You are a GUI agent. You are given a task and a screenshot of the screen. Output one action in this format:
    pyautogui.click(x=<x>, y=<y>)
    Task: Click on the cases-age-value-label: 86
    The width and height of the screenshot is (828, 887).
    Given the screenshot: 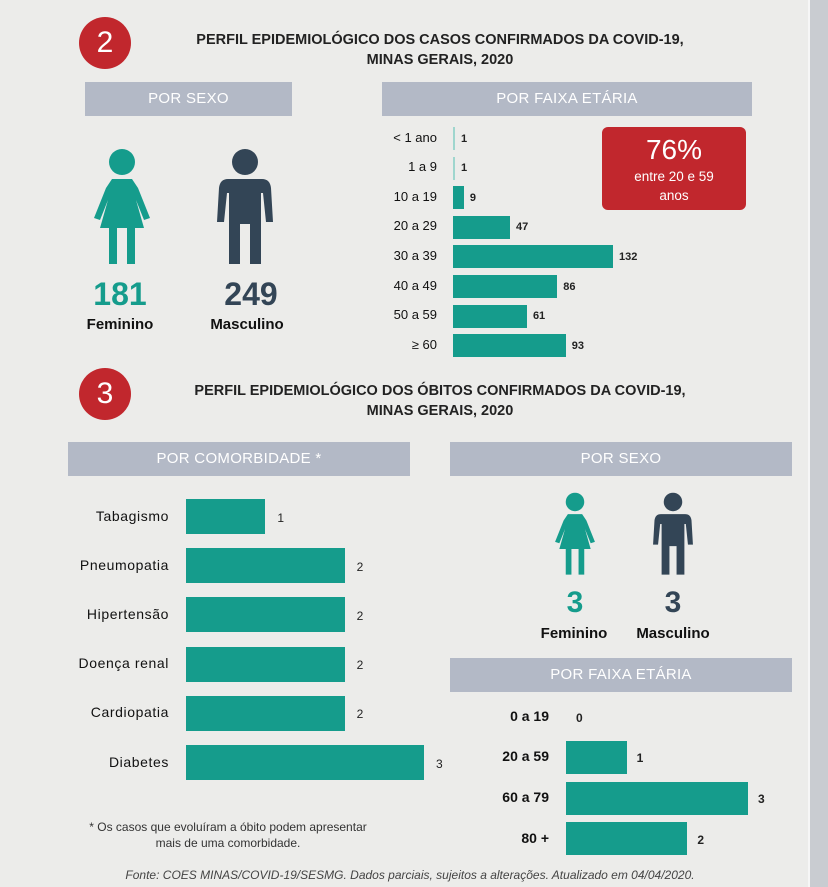 What is the action you would take?
    pyautogui.click(x=569, y=286)
    